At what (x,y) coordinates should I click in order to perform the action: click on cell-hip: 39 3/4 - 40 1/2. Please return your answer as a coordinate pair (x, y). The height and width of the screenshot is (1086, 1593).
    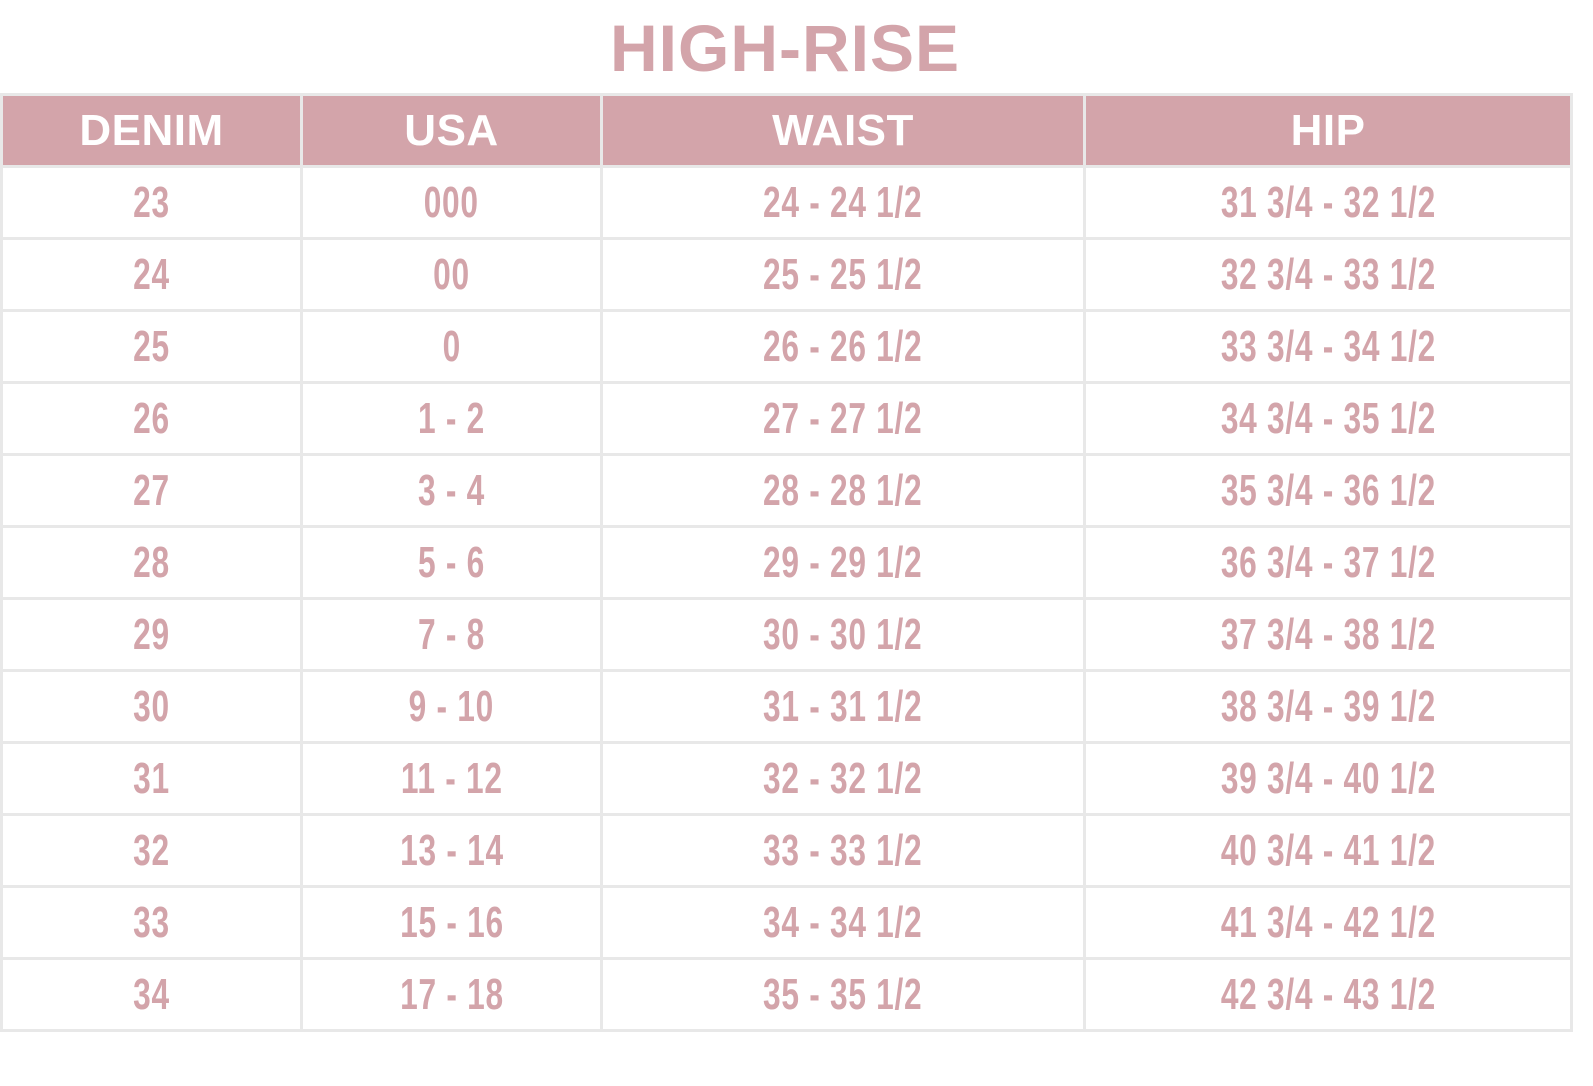
    Looking at the image, I should click on (1328, 778).